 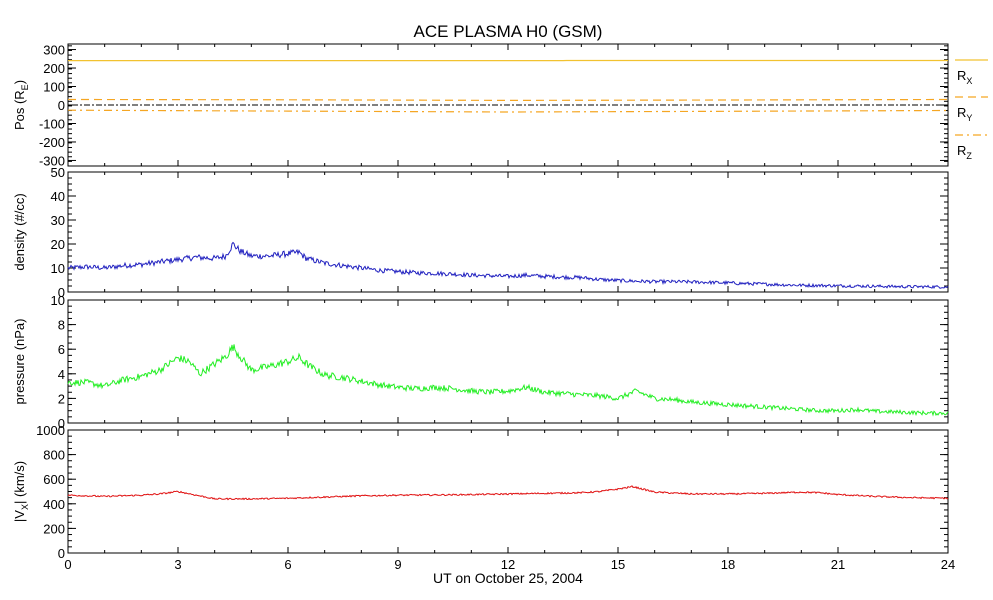 What do you see at coordinates (19, 110) in the screenshot?
I see `y-axis-label-main: Pos (R` at bounding box center [19, 110].